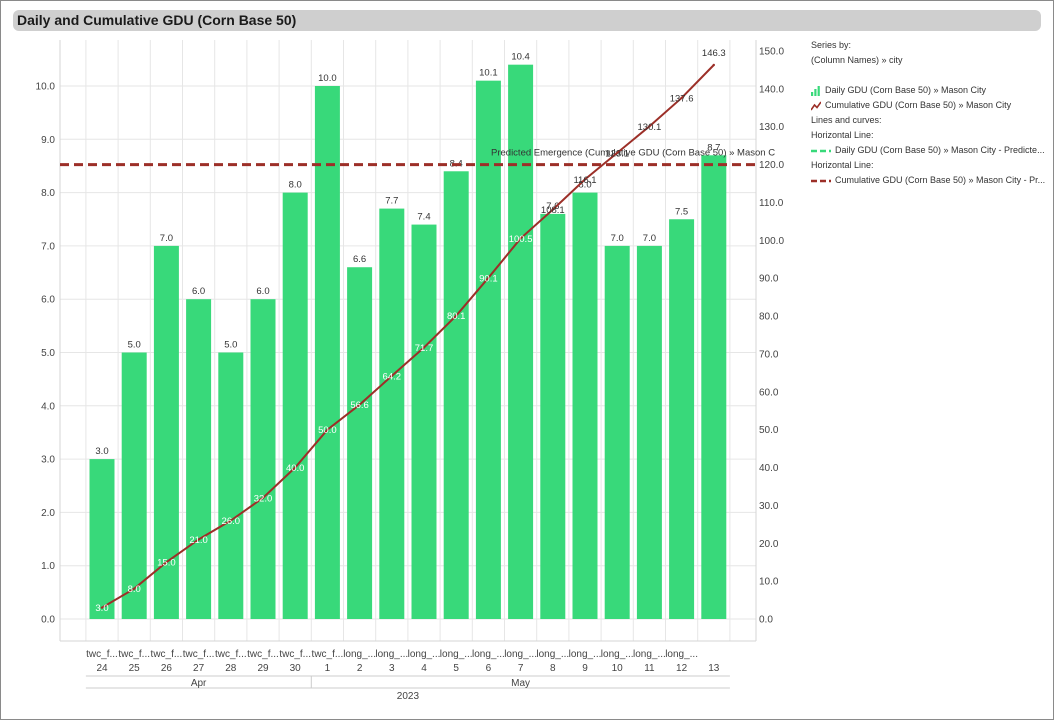  What do you see at coordinates (296, 668) in the screenshot?
I see `x-day-label: 30` at bounding box center [296, 668].